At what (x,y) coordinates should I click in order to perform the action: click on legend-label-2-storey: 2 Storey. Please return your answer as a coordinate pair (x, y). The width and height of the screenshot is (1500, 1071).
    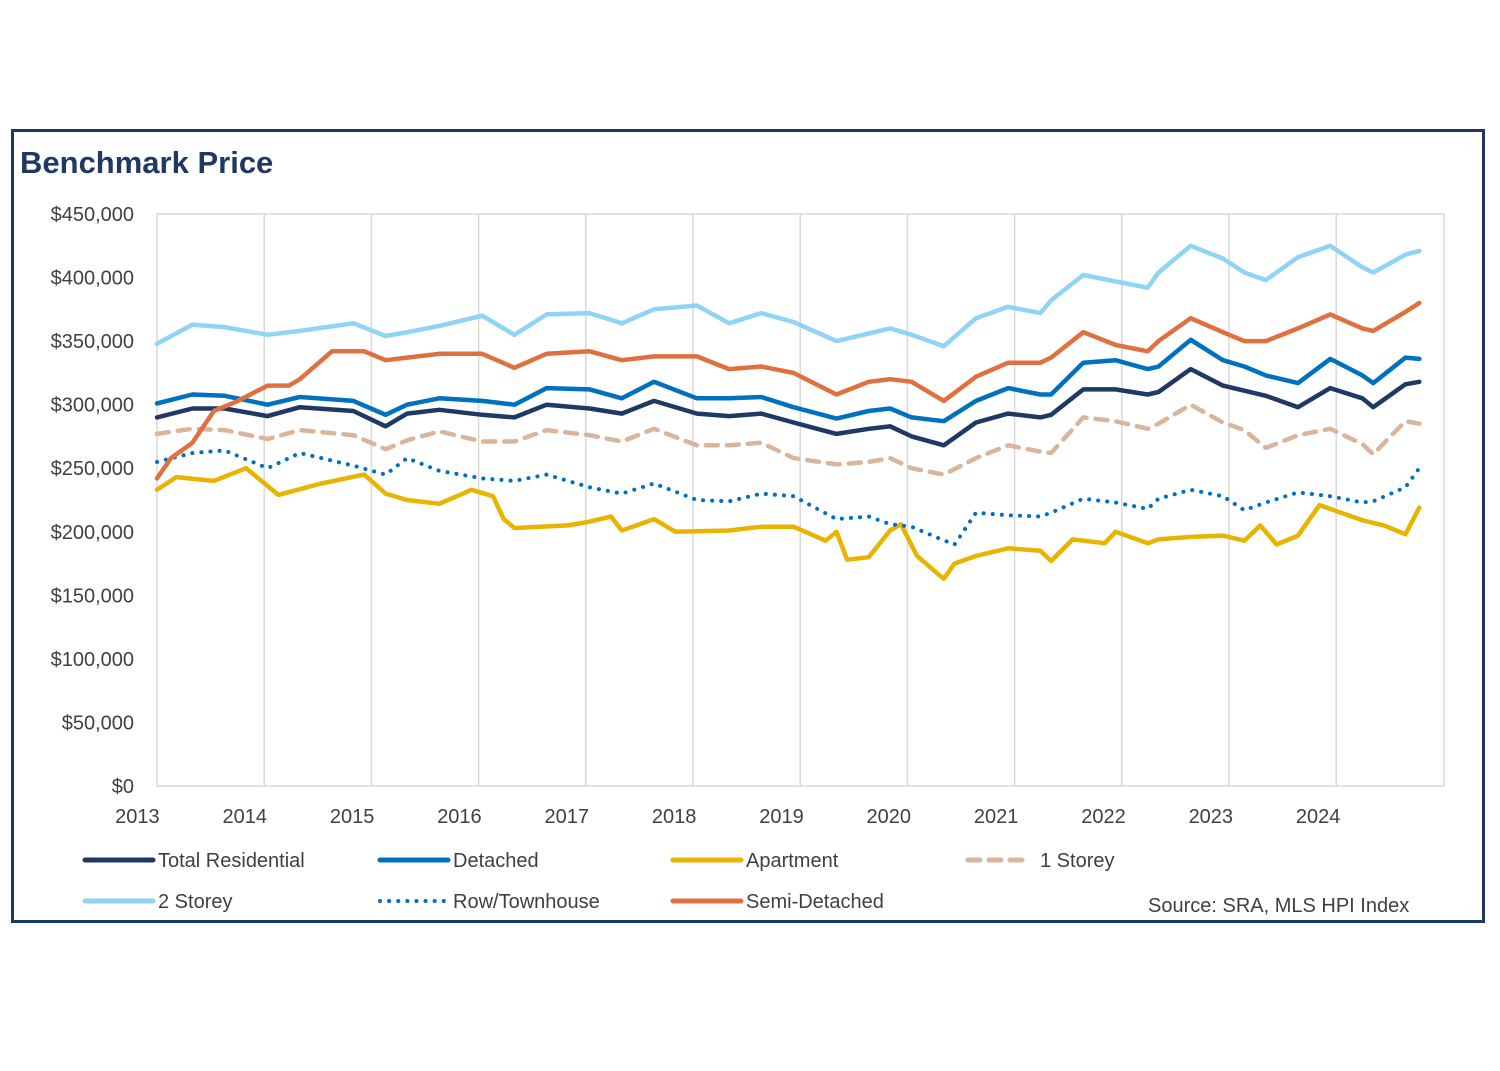
    Looking at the image, I should click on (195, 902).